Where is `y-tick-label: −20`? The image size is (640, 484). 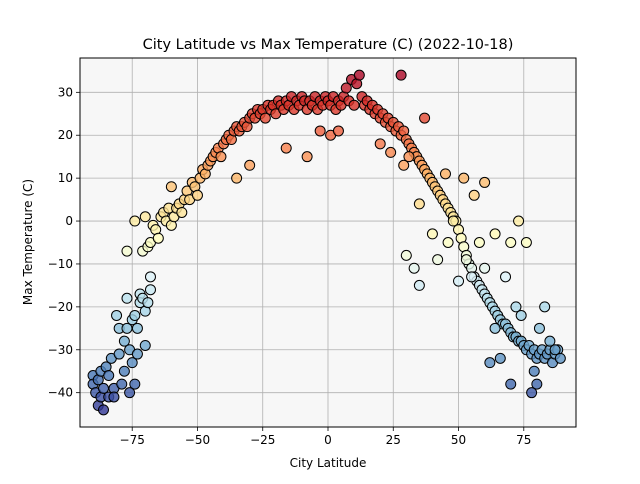 y-tick-label: −20 is located at coordinates (60, 307).